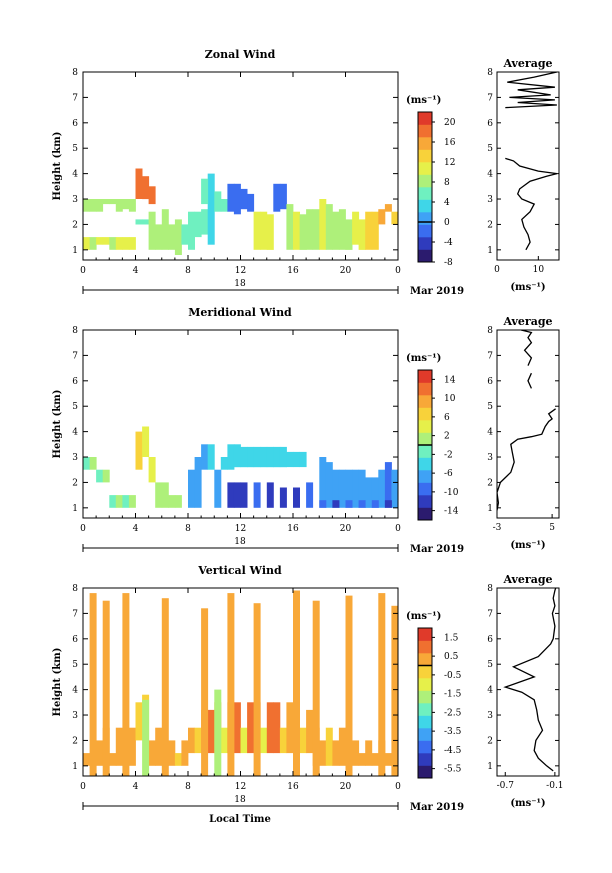 The height and width of the screenshot is (873, 612). I want to click on y-tick-label: 4, so click(75, 691).